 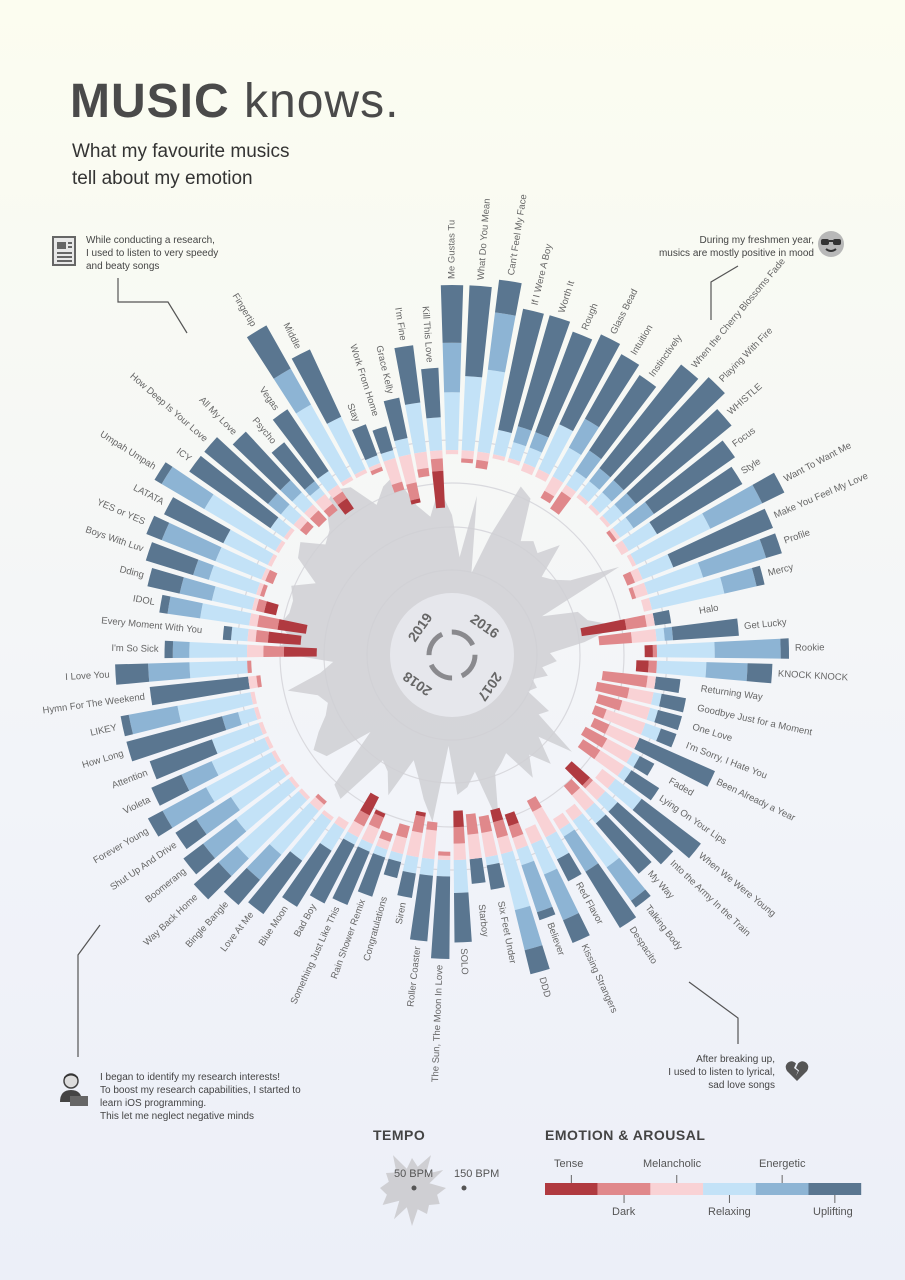 What do you see at coordinates (599, 978) in the screenshot?
I see `song-label: Kissing Strangers` at bounding box center [599, 978].